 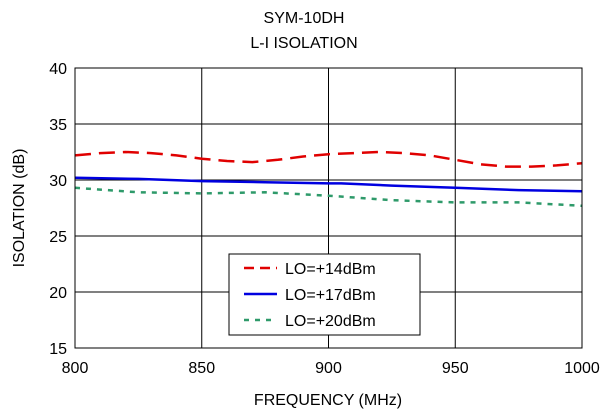 What do you see at coordinates (328, 368) in the screenshot?
I see `x-tick-label: 900` at bounding box center [328, 368].